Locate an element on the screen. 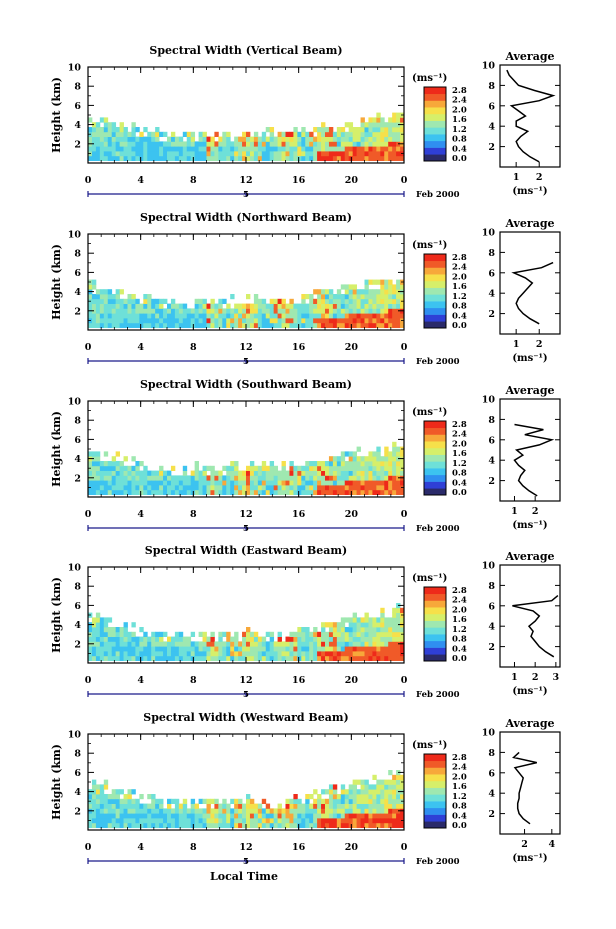 Image resolution: width=616 pixels, height=929 pixels. y-axis-label: Height (km) is located at coordinates (56, 615).